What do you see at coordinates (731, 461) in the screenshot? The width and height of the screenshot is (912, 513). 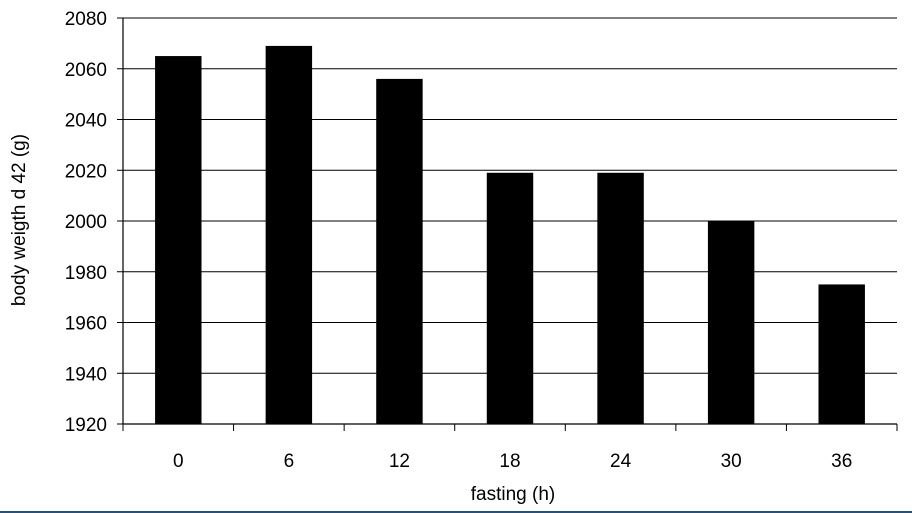 I see `x-tick-label: 30` at bounding box center [731, 461].